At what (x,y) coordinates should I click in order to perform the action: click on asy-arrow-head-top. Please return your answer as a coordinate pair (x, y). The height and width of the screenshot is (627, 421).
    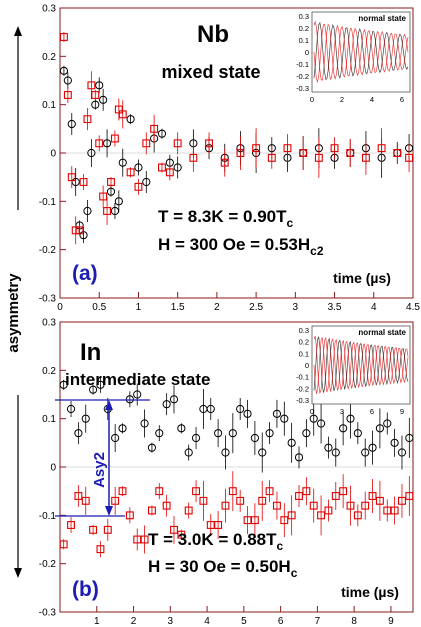
    Looking at the image, I should click on (109, 405).